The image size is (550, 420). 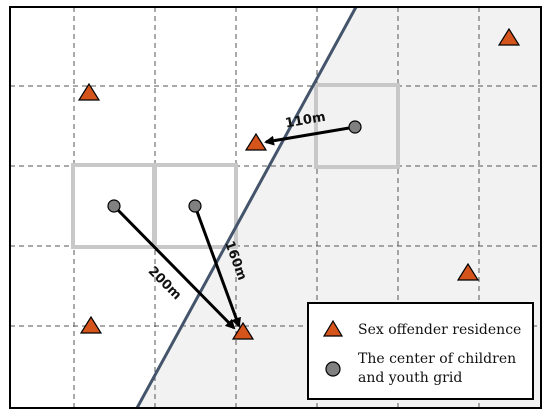 What do you see at coordinates (410, 378) in the screenshot?
I see `legend-center-label-line2: and youth grid` at bounding box center [410, 378].